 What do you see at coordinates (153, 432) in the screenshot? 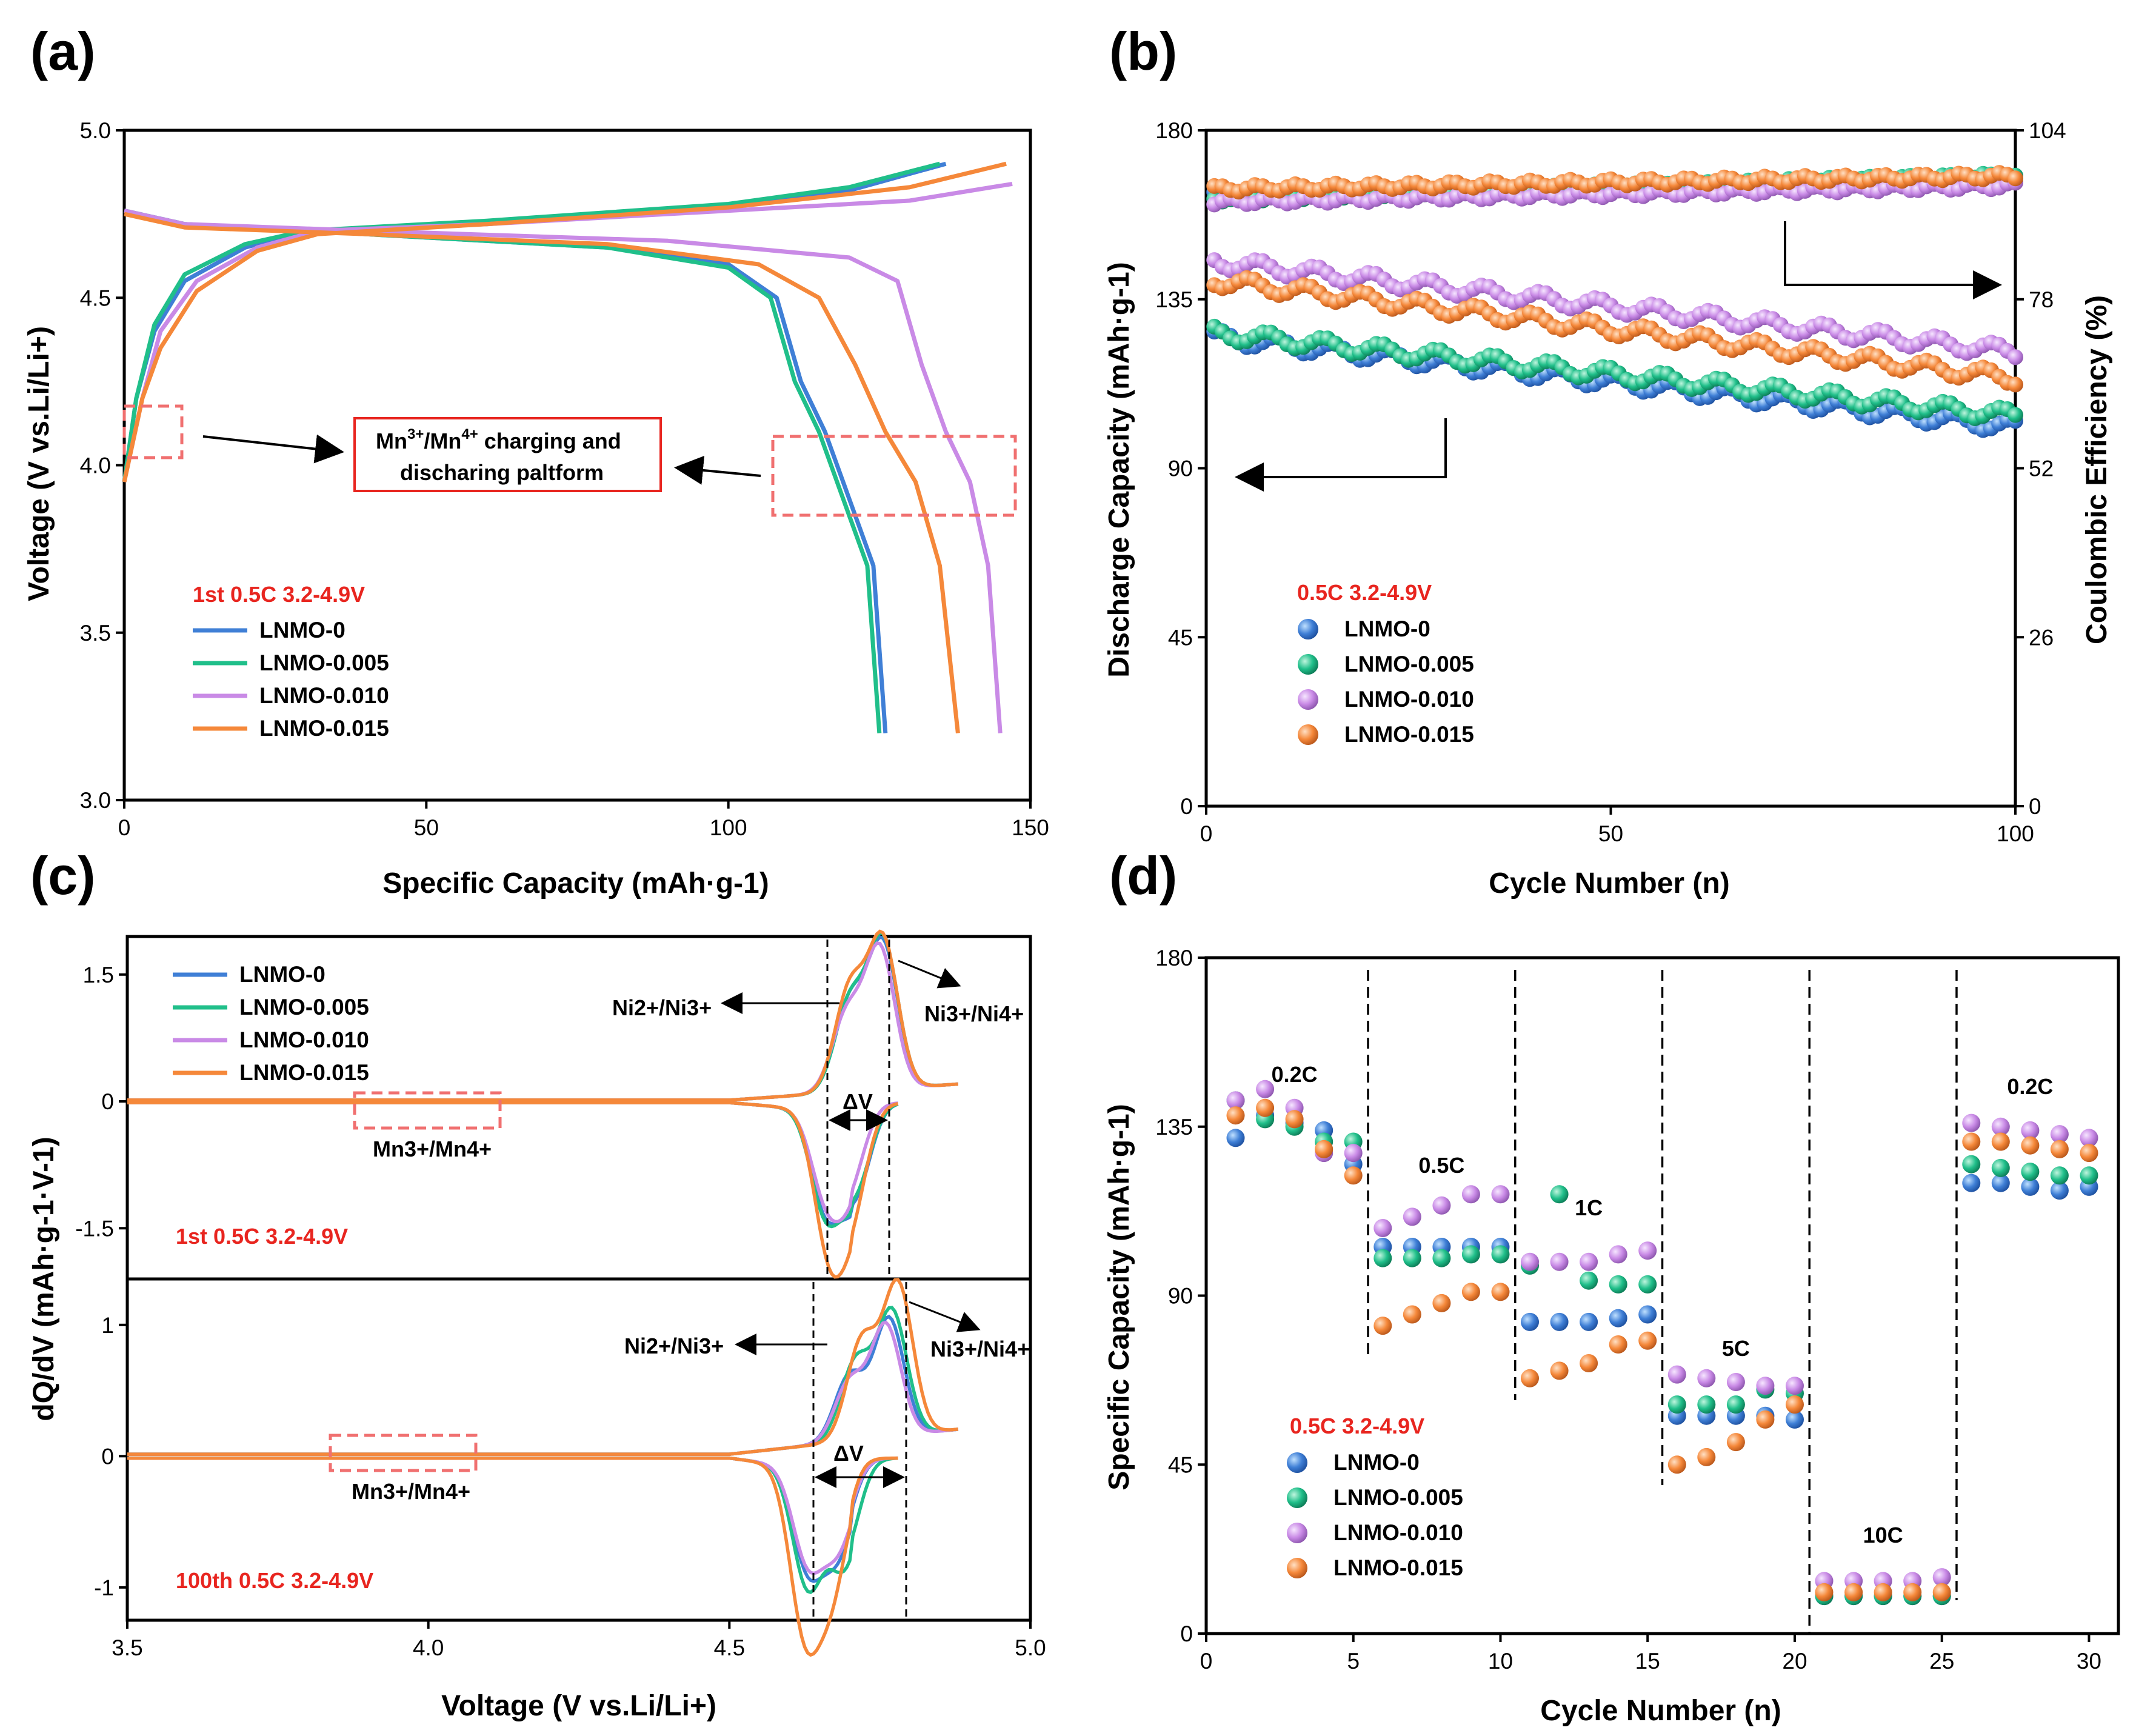
I see `panel-a-mn-box-left` at bounding box center [153, 432].